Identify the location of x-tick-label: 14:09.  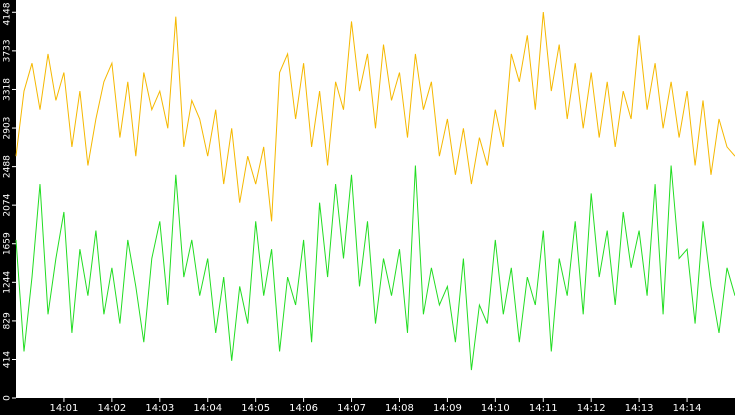
(447, 408).